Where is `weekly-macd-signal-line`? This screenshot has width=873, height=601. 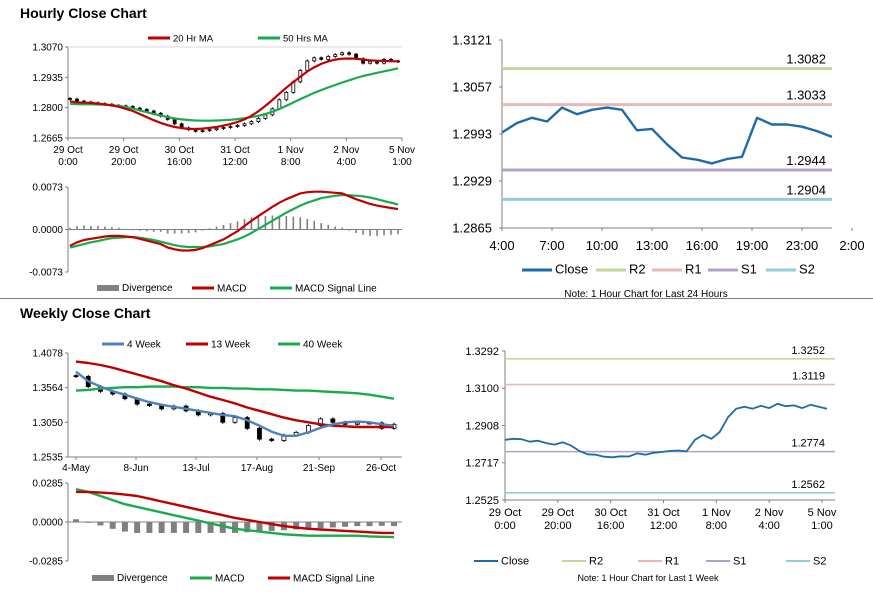 weekly-macd-signal-line is located at coordinates (235, 512).